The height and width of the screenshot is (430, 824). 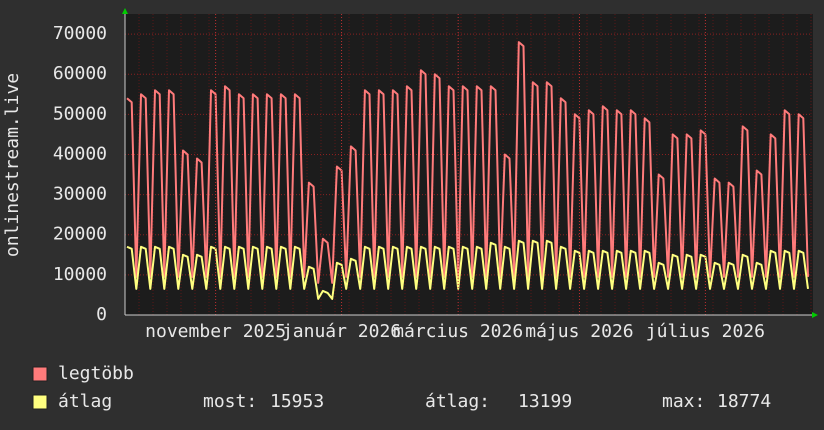 I want to click on y-tick-label: 10000, so click(x=80, y=274).